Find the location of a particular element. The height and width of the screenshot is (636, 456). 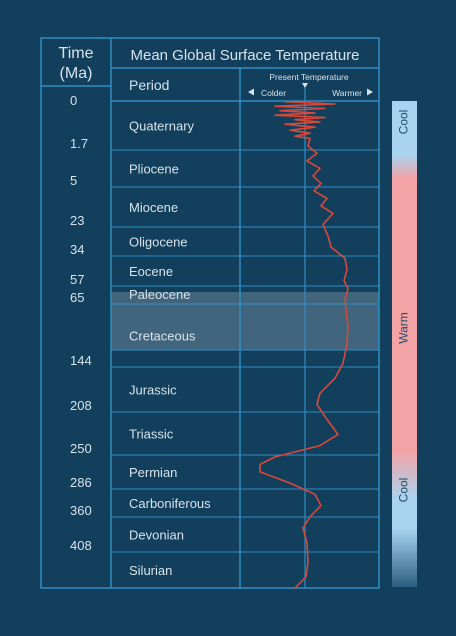

period-label: Miocene is located at coordinates (153, 207).